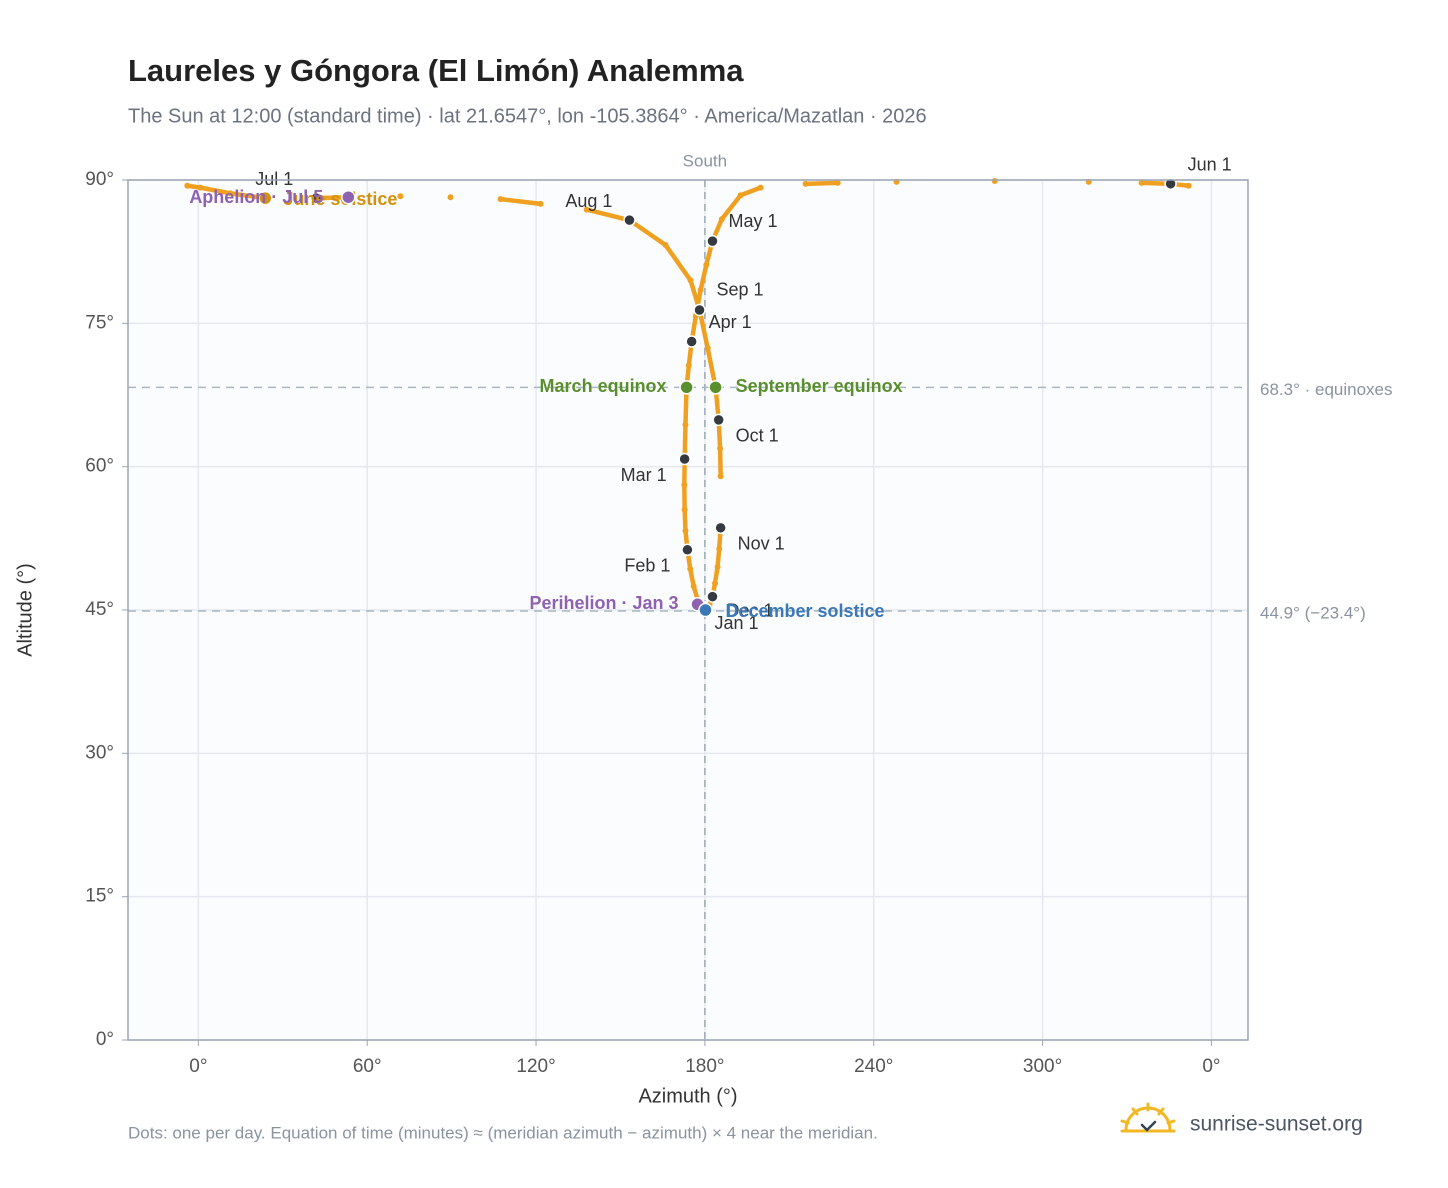 Image resolution: width=1448 pixels, height=1188 pixels. I want to click on month-label: Feb 1, so click(647, 566).